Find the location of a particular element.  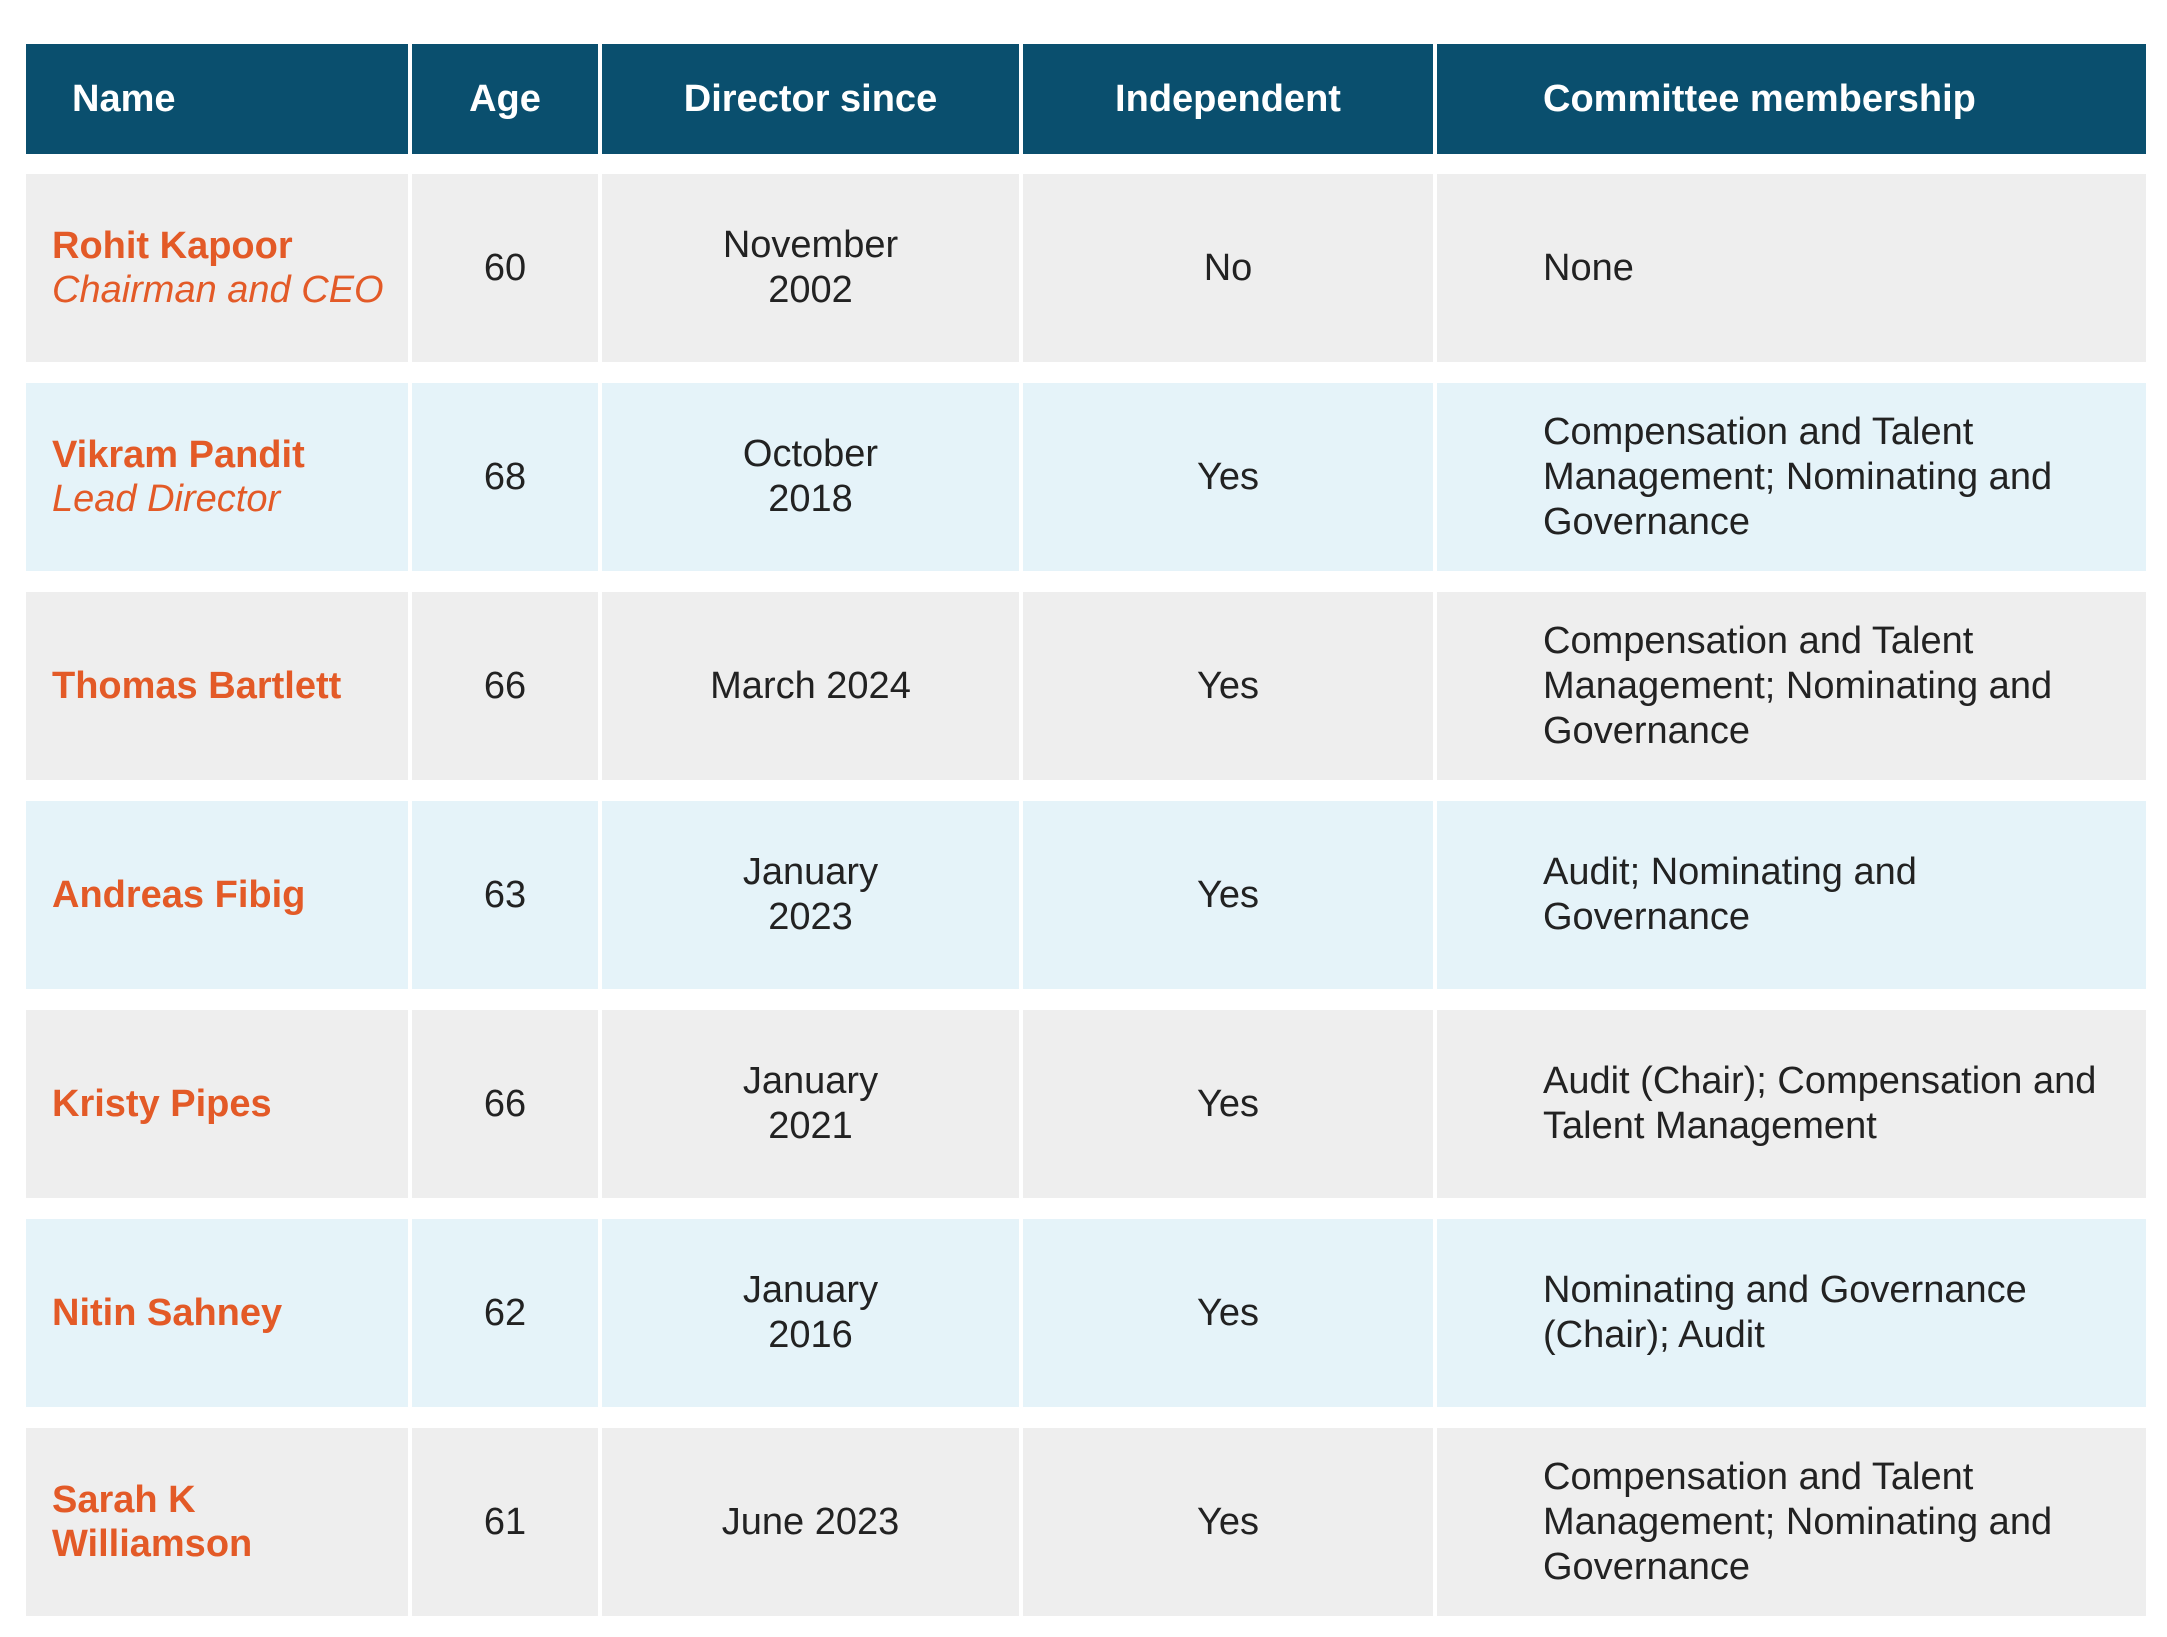

committee-value: Nominating and Governance (Chair); Audit is located at coordinates (1785, 1312).